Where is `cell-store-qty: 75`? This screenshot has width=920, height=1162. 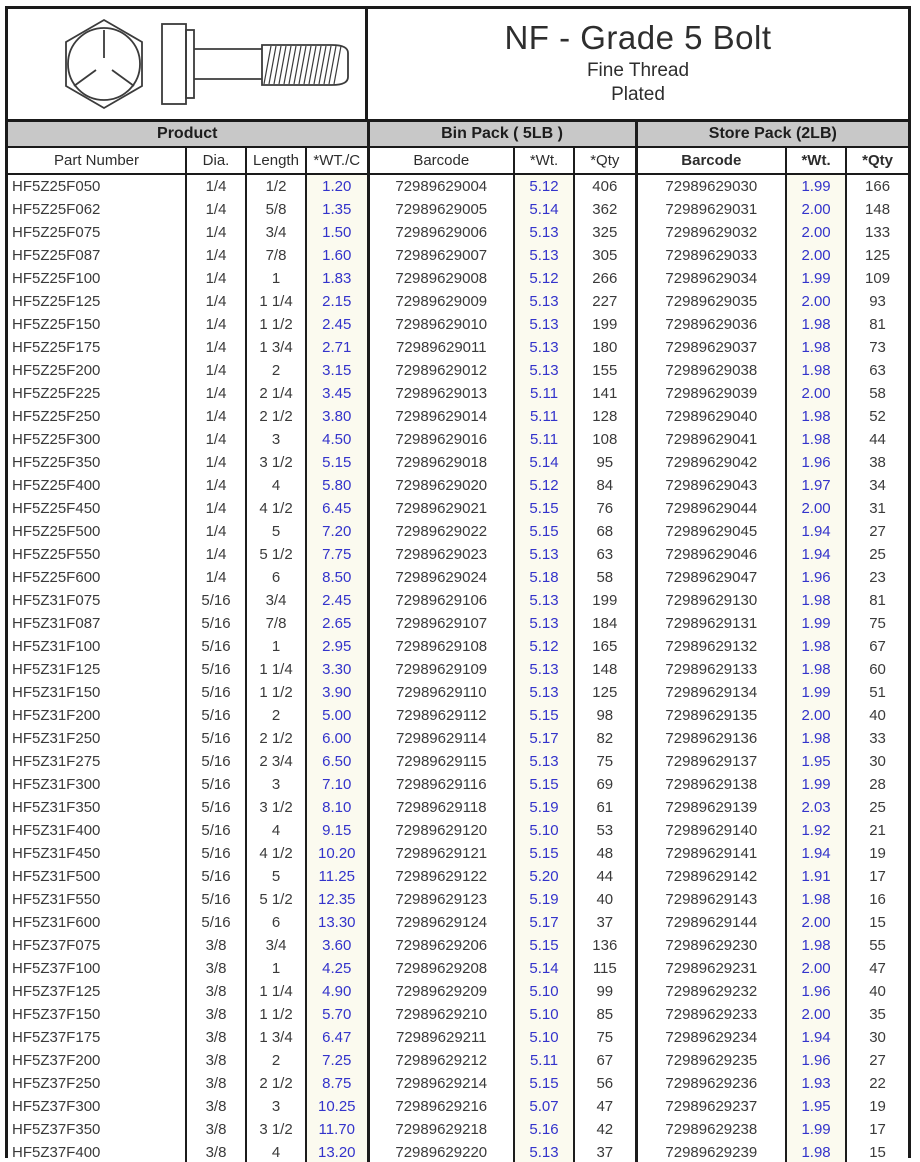
cell-store-qty: 75 is located at coordinates (877, 623).